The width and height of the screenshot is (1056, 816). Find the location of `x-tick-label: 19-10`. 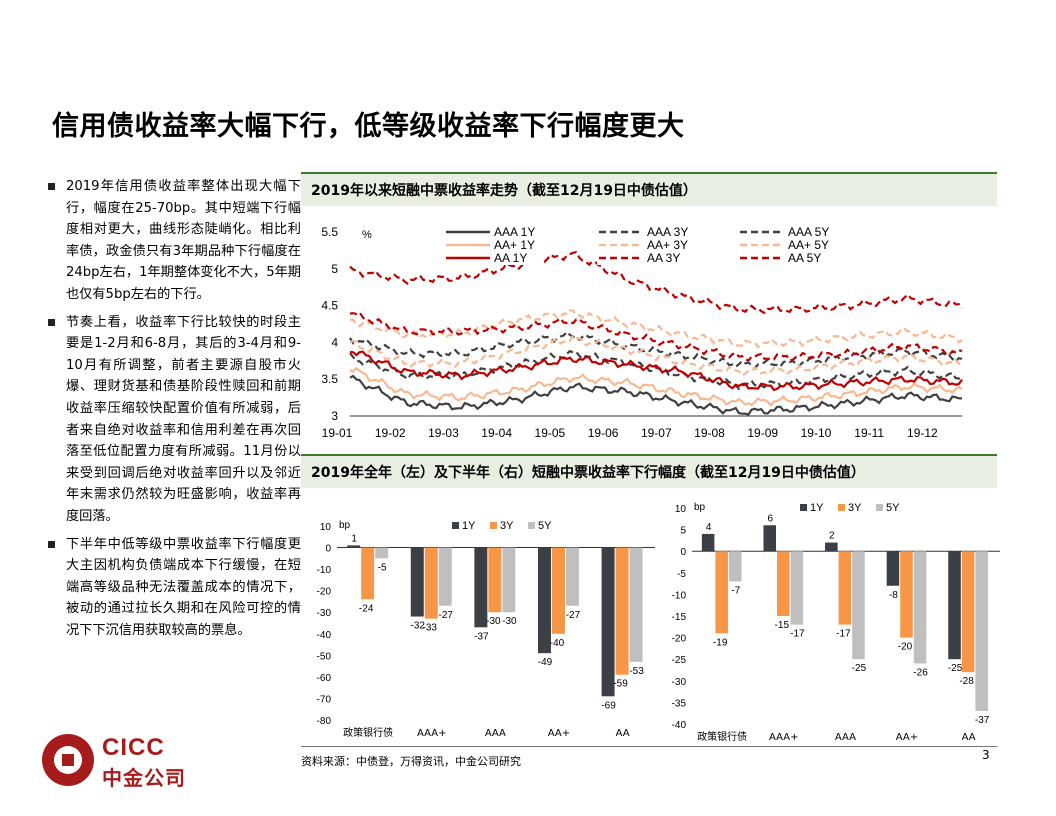

x-tick-label: 19-10 is located at coordinates (816, 433).